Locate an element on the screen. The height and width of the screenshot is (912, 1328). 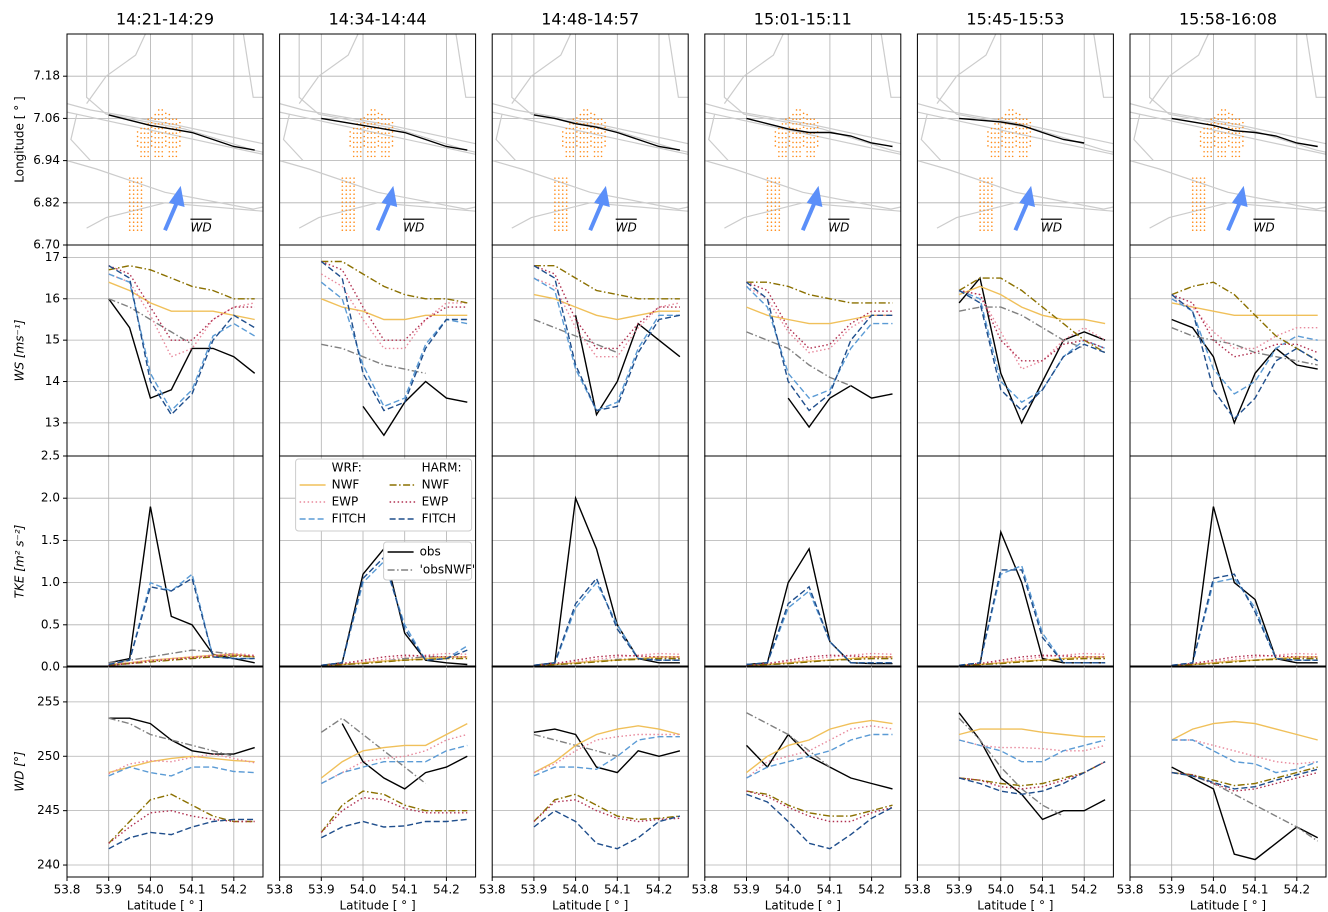
y-axis-label: TKE [m² s⁻²] is located at coordinates (20, 561).